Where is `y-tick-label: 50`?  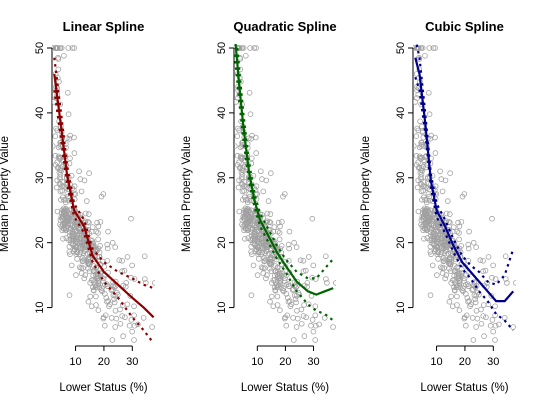 y-tick-label: 50 is located at coordinates (222, 48).